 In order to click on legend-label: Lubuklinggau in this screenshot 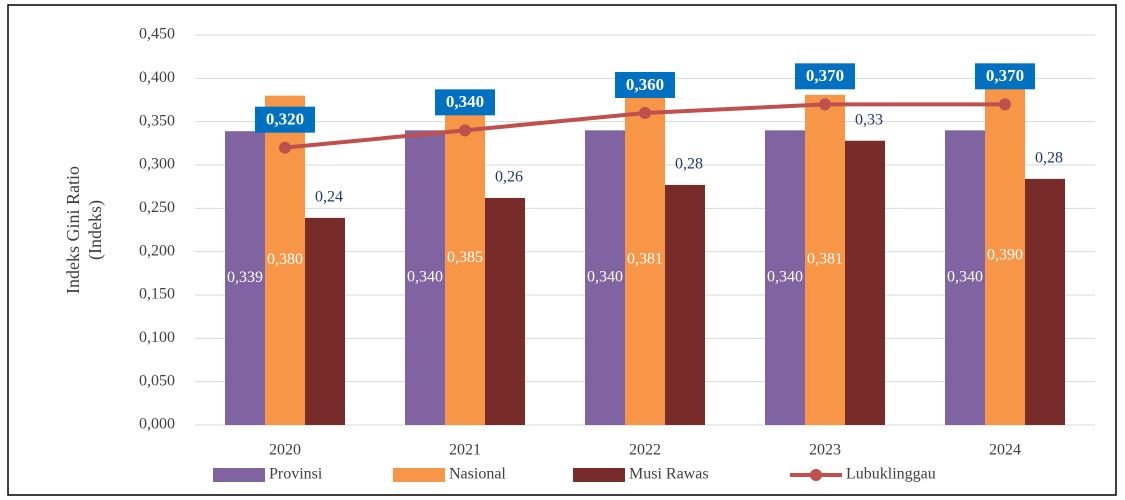, I will do `click(891, 474)`.